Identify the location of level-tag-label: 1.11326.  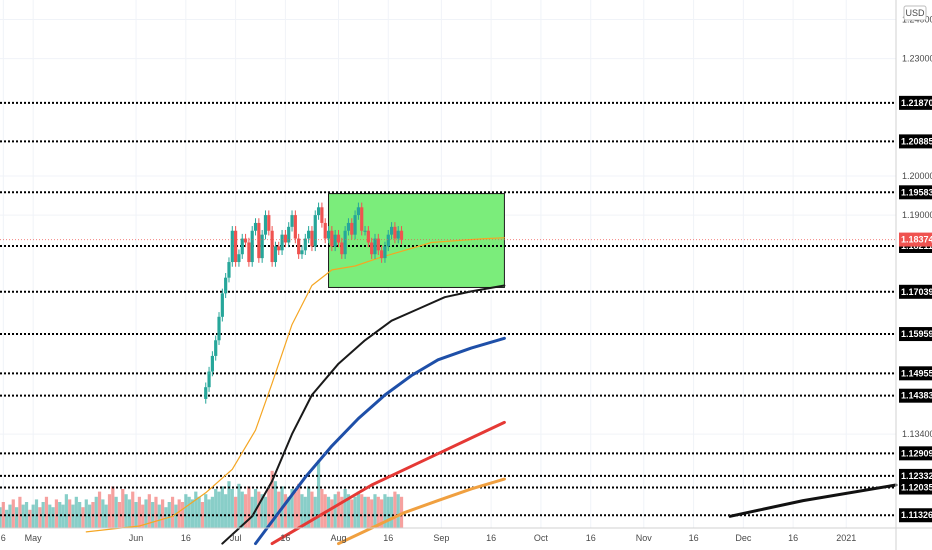
(916, 515).